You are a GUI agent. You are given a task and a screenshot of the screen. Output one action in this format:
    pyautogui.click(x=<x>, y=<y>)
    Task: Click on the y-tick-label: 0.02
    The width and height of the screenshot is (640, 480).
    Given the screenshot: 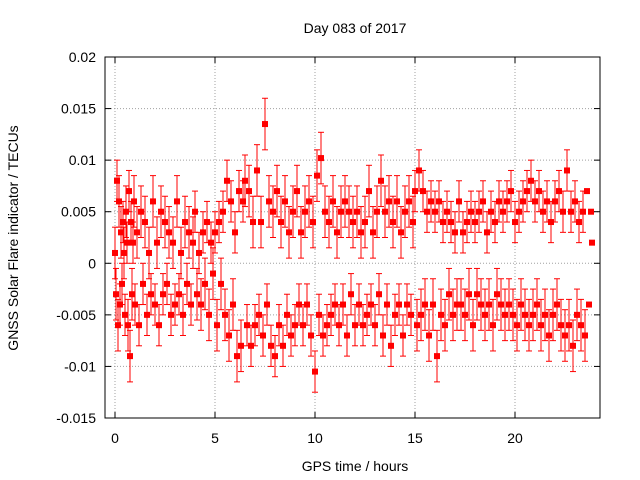 What is the action you would take?
    pyautogui.click(x=82, y=57)
    